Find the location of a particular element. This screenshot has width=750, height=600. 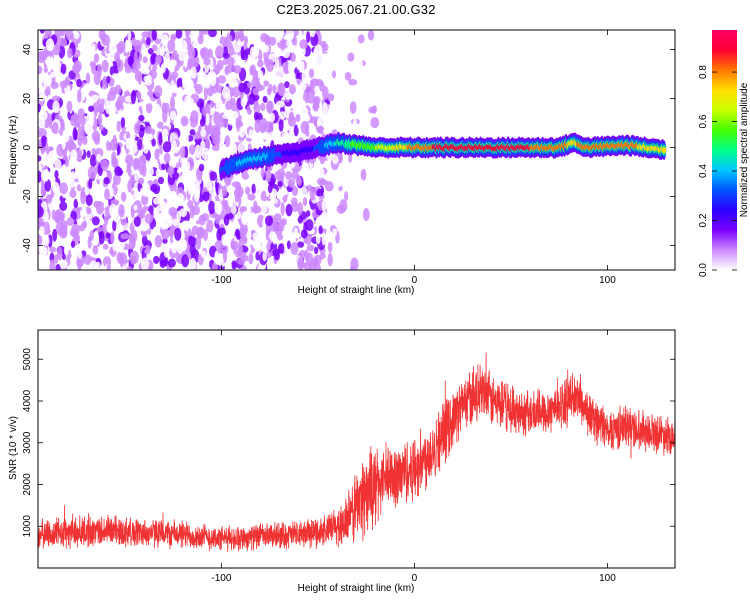

colorbar-tick-label: 0.2 is located at coordinates (703, 220).